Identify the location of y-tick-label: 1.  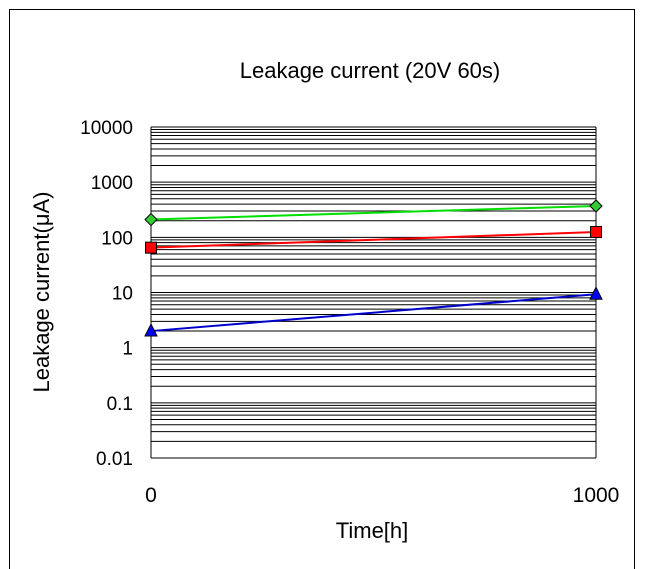
(127, 349).